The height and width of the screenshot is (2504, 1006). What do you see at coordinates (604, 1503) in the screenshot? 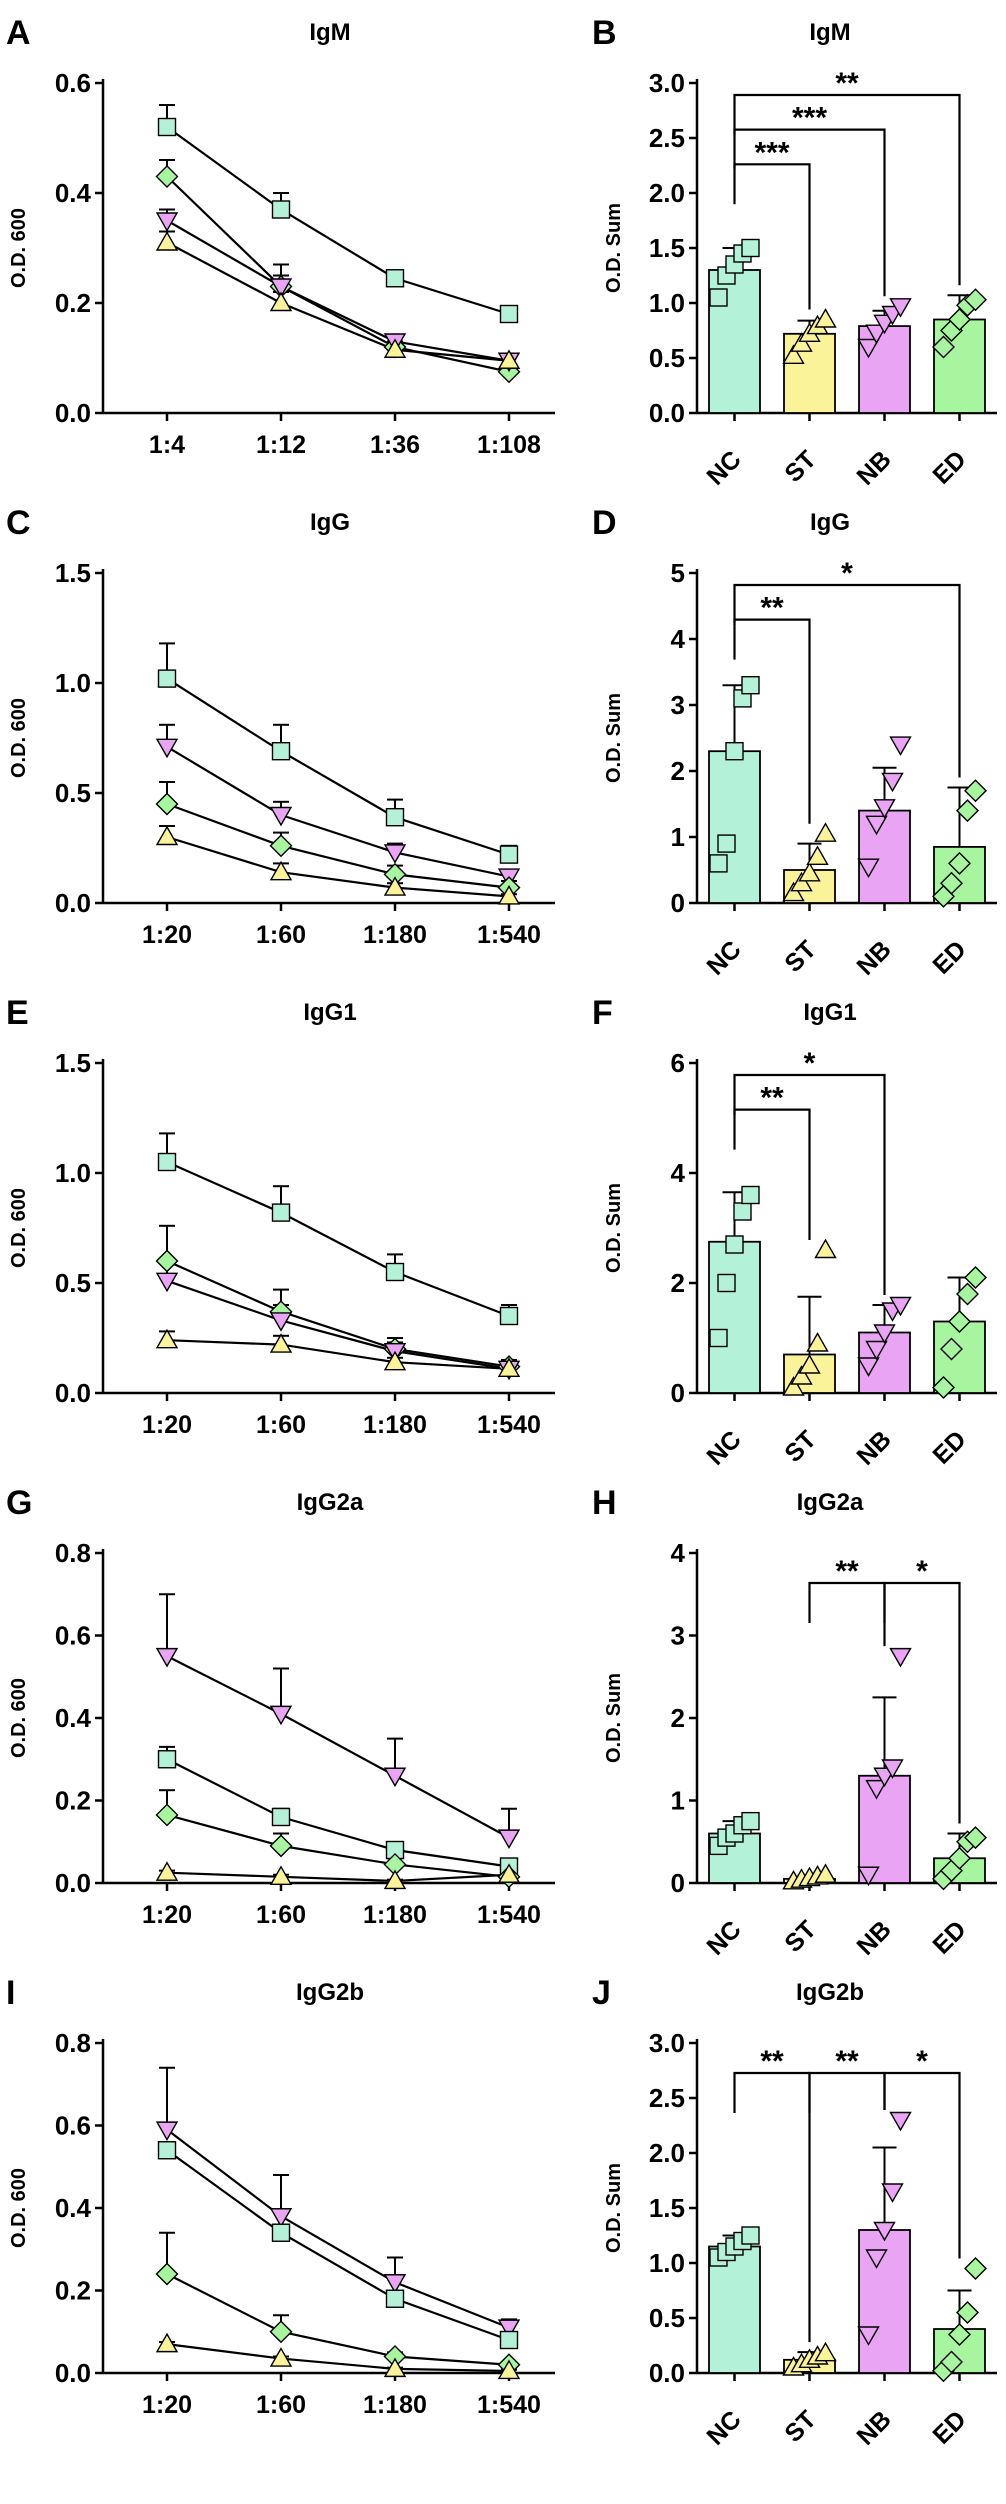
I see `panel-label: H` at bounding box center [604, 1503].